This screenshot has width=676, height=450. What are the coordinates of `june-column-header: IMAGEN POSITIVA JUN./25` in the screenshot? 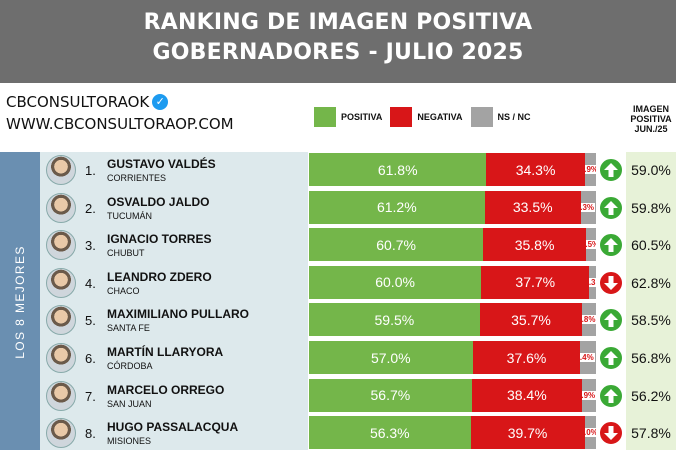 It's located at (651, 119).